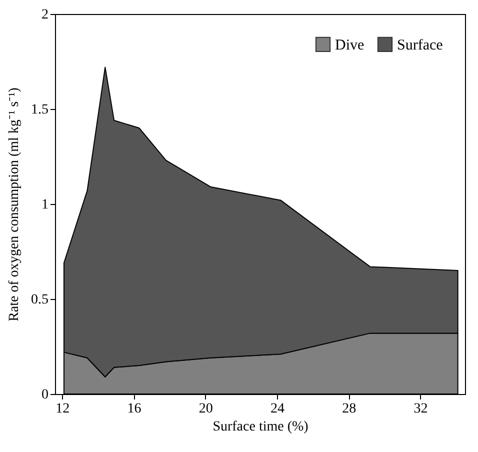 The width and height of the screenshot is (478, 452). Describe the element at coordinates (39, 110) in the screenshot. I see `y-tick-label: 1.5` at that location.